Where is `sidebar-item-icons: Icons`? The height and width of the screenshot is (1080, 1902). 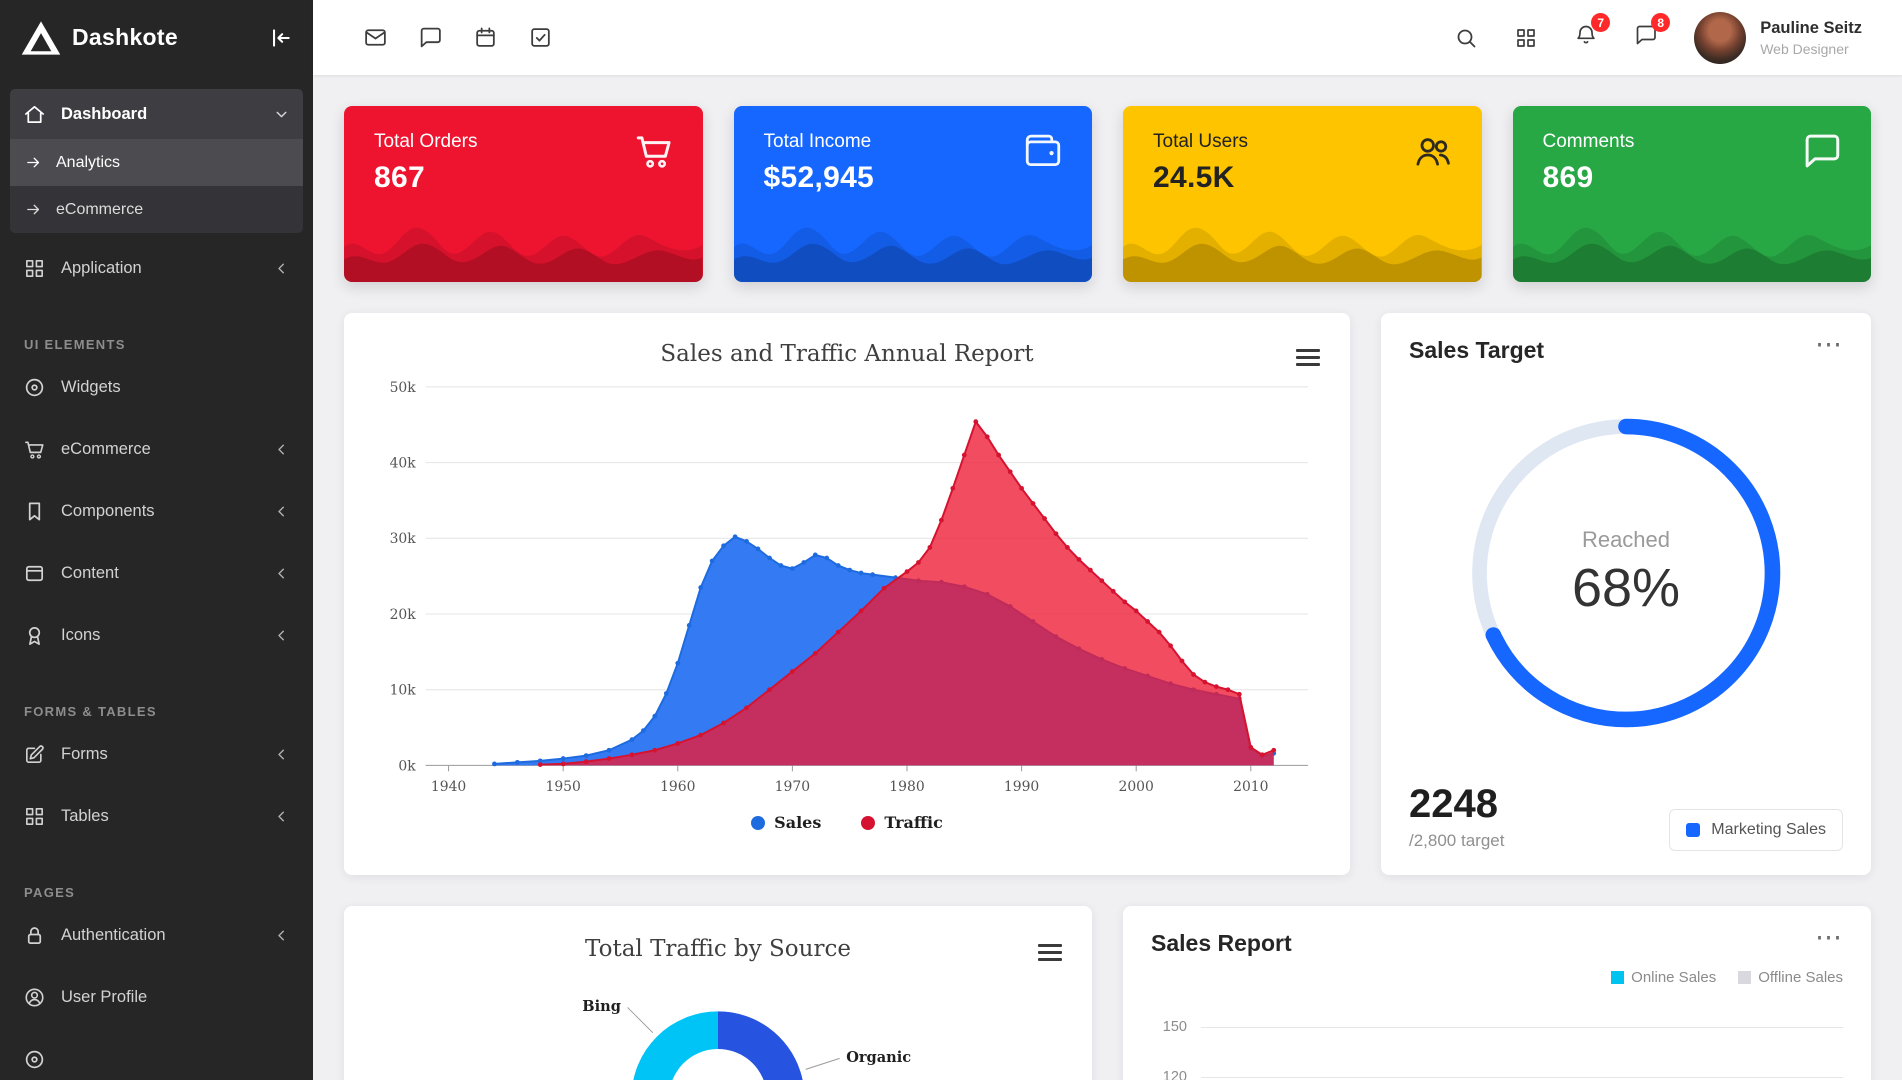
sidebar-item-icons: Icons is located at coordinates (156, 635).